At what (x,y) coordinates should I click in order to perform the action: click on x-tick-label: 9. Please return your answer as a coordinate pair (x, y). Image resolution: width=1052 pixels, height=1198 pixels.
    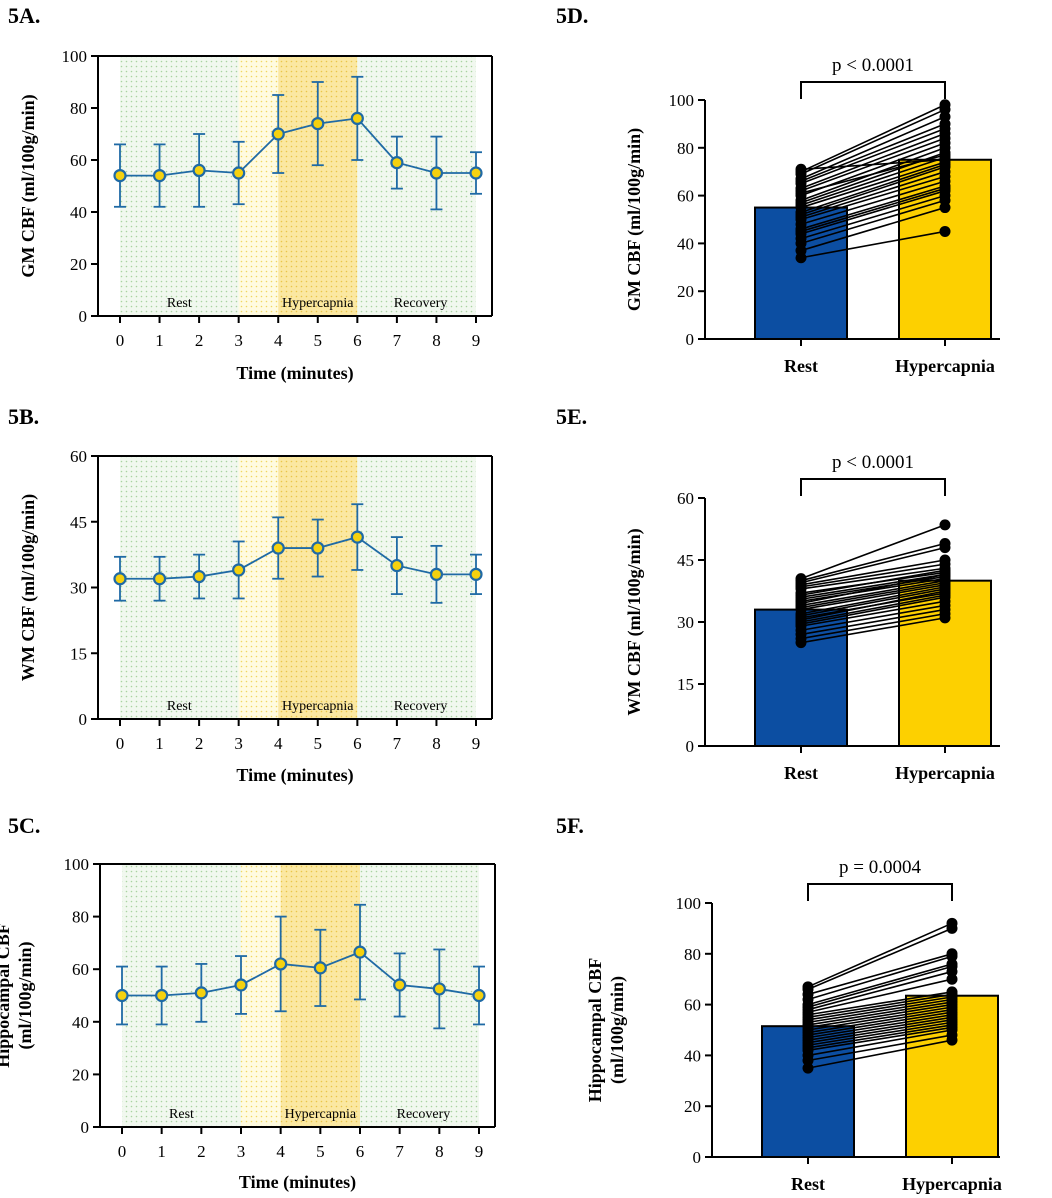
    Looking at the image, I should click on (476, 743).